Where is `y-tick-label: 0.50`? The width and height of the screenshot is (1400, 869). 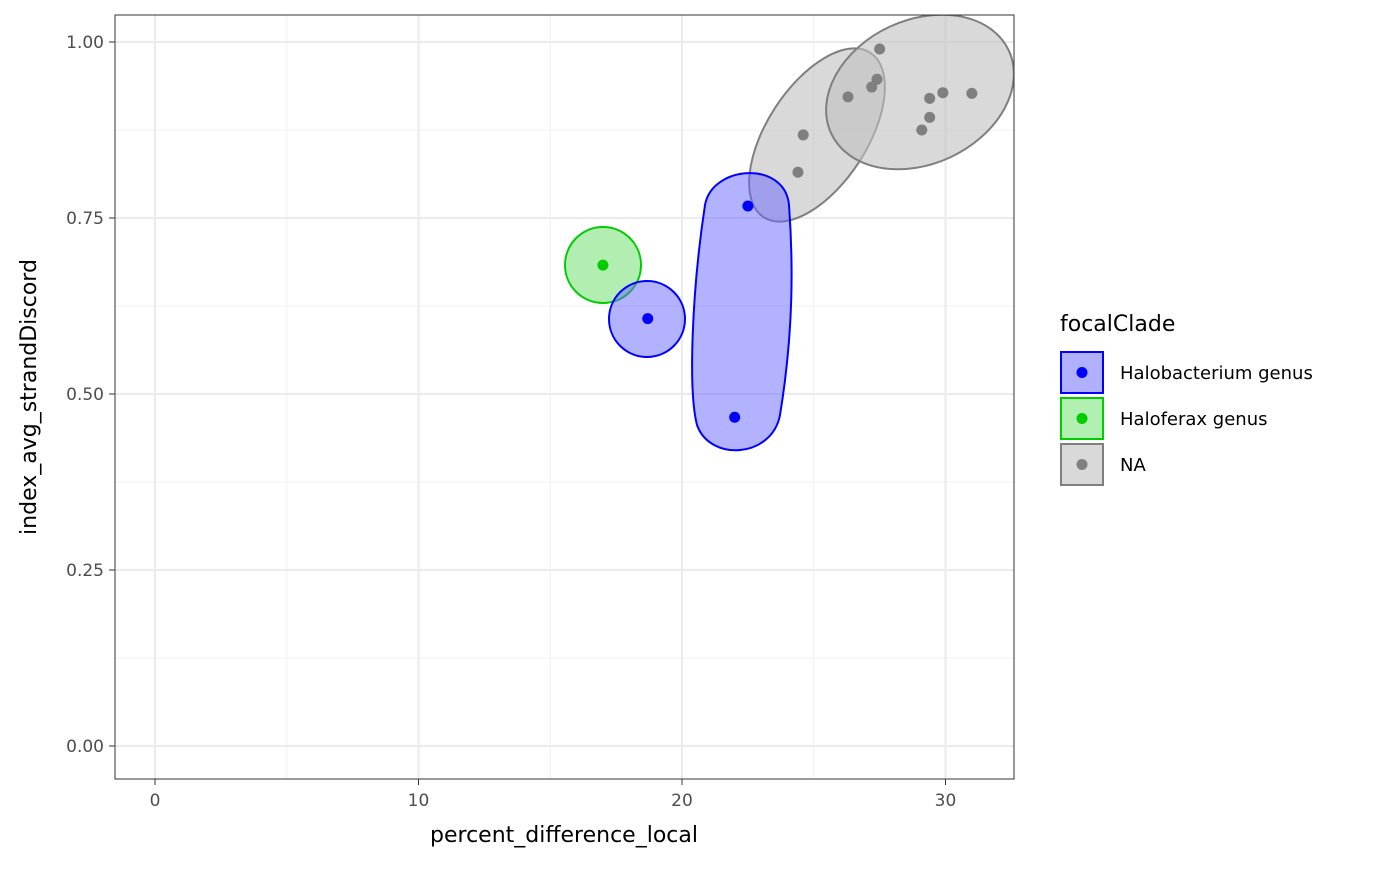
y-tick-label: 0.50 is located at coordinates (85, 395).